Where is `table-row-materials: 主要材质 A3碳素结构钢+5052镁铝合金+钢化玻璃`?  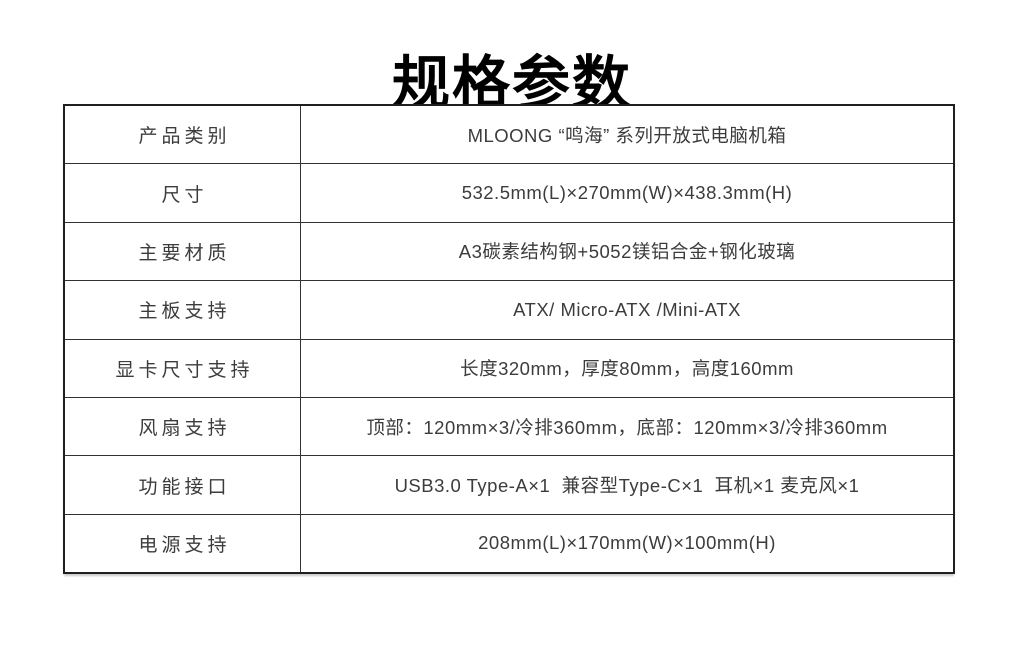
table-row-materials: 主要材质 A3碳素结构钢+5052镁铝合金+钢化玻璃 is located at coordinates (509, 252).